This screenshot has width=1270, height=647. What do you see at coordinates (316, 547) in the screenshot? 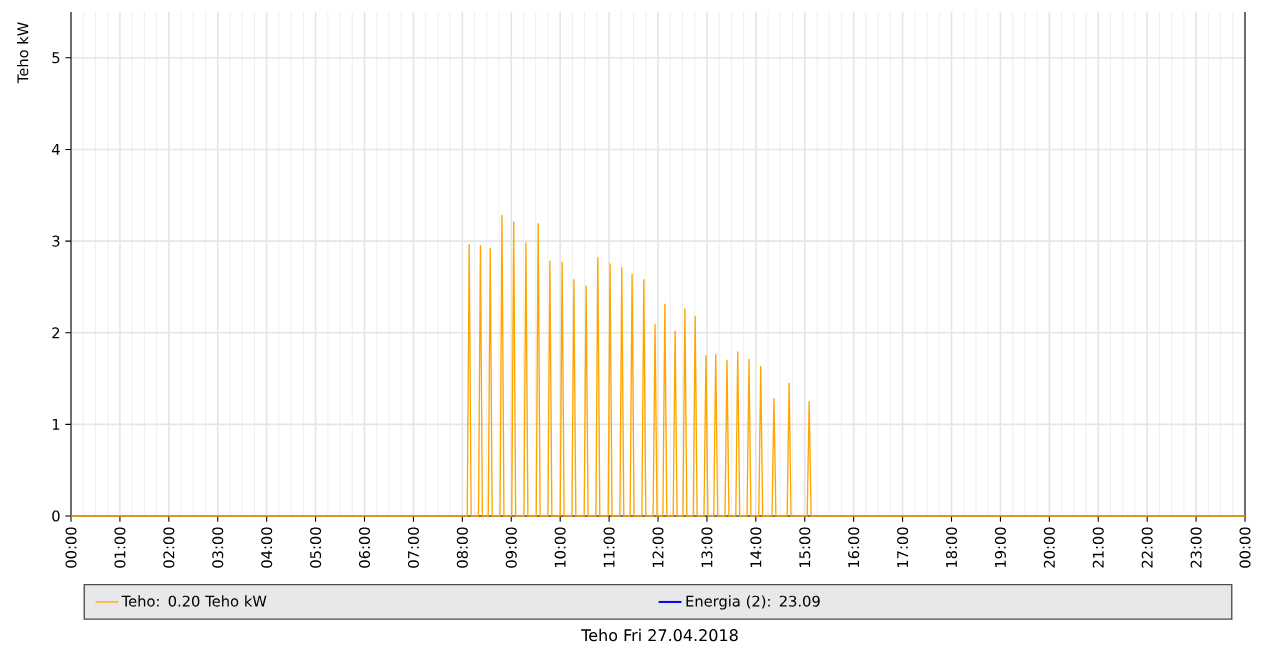
I see `x-tick-label: 05:00` at bounding box center [316, 547].